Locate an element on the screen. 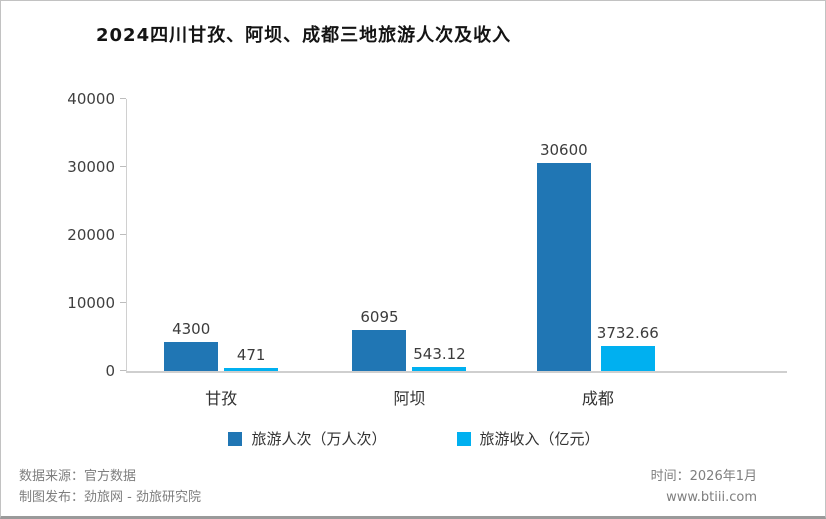 The height and width of the screenshot is (519, 826). bar-column: 3732.66 is located at coordinates (628, 347).